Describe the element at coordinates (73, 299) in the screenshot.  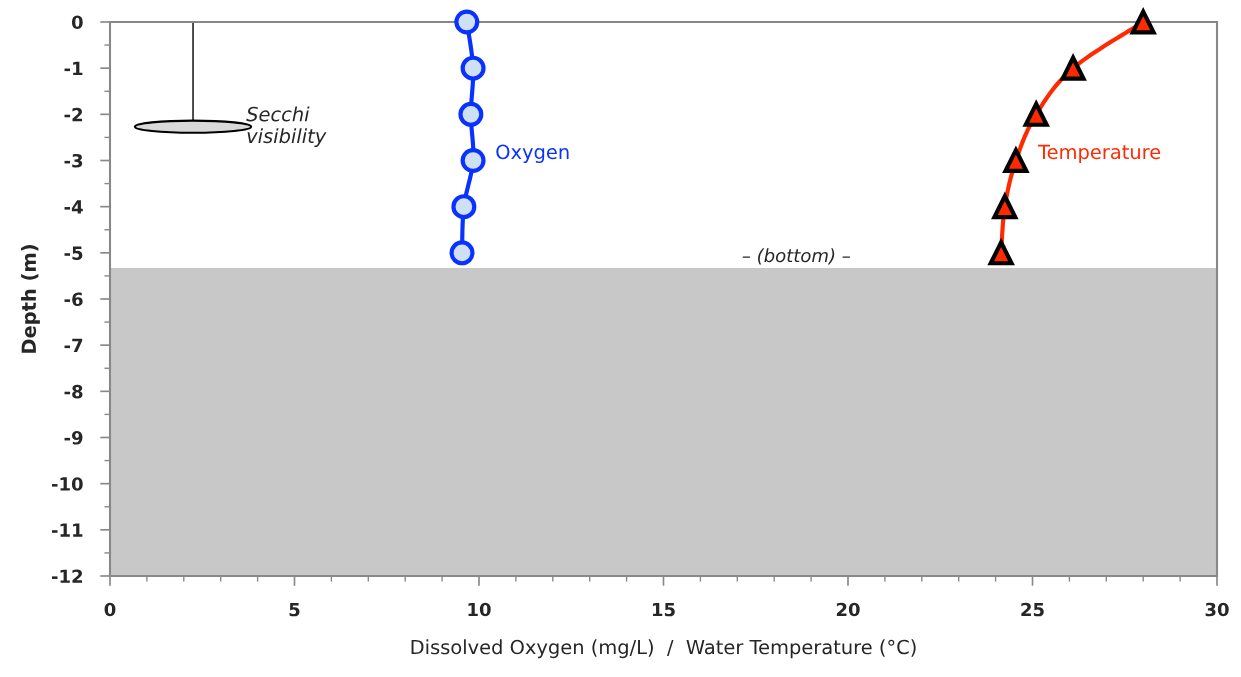
I see `y-tick-label: -6` at that location.